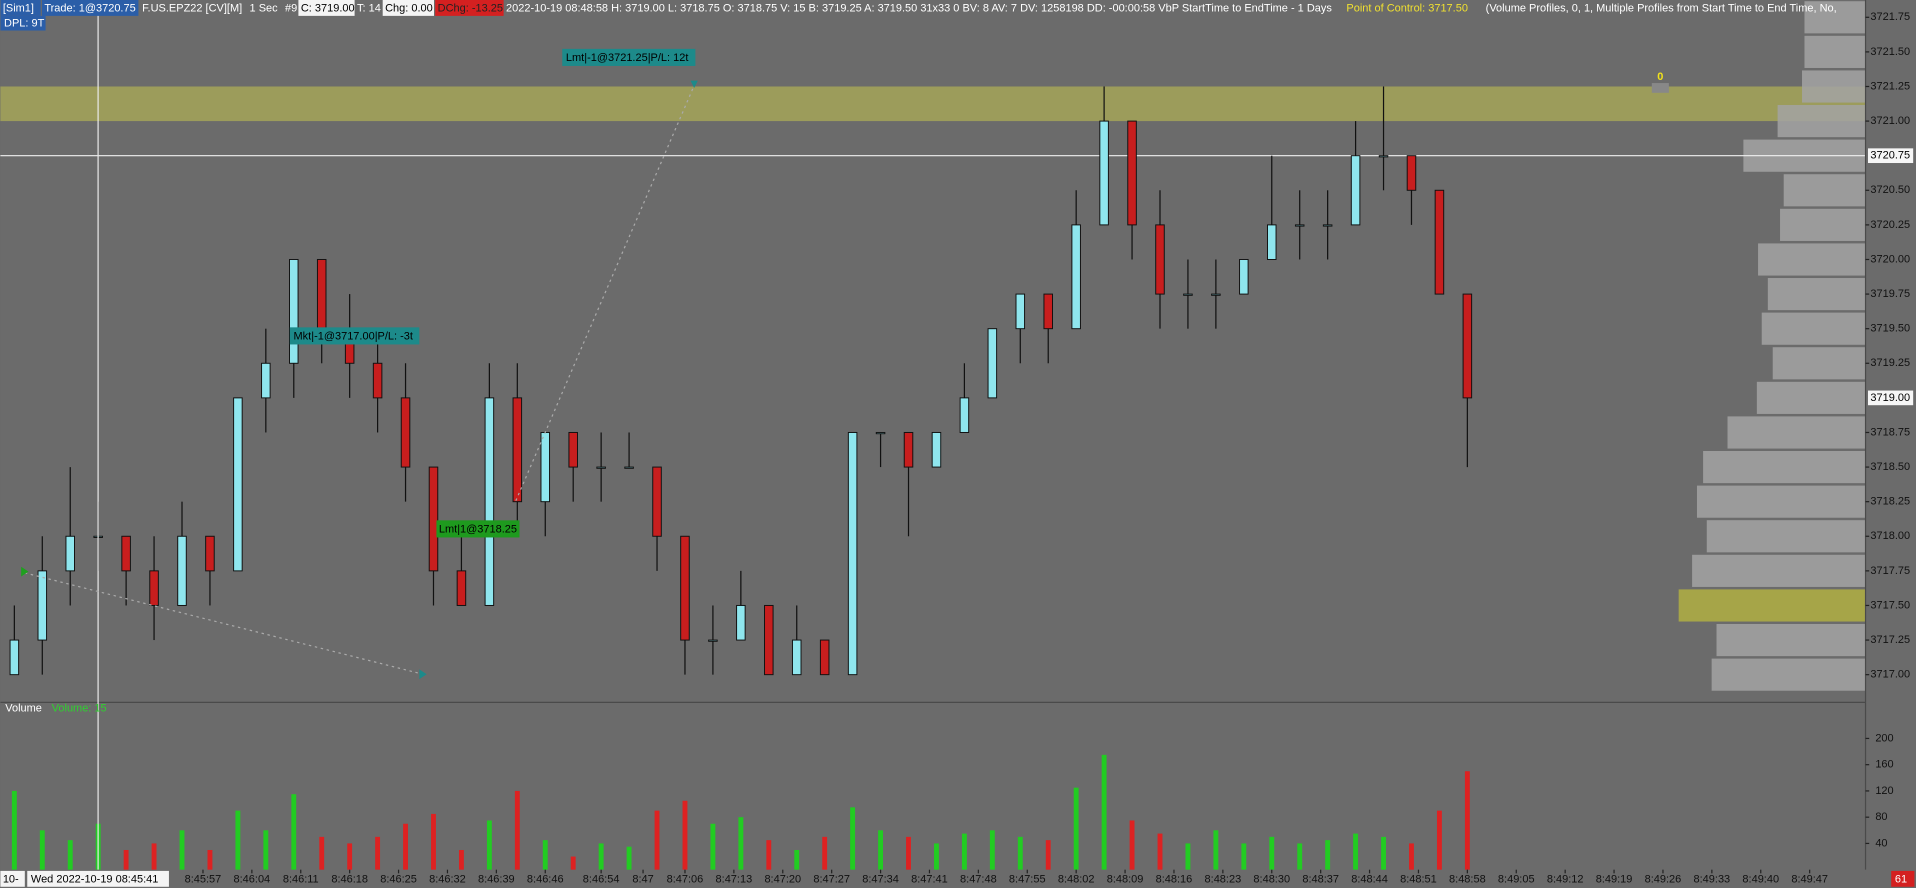  What do you see at coordinates (1890, 259) in the screenshot?
I see `y-tick-label: 3720.00` at bounding box center [1890, 259].